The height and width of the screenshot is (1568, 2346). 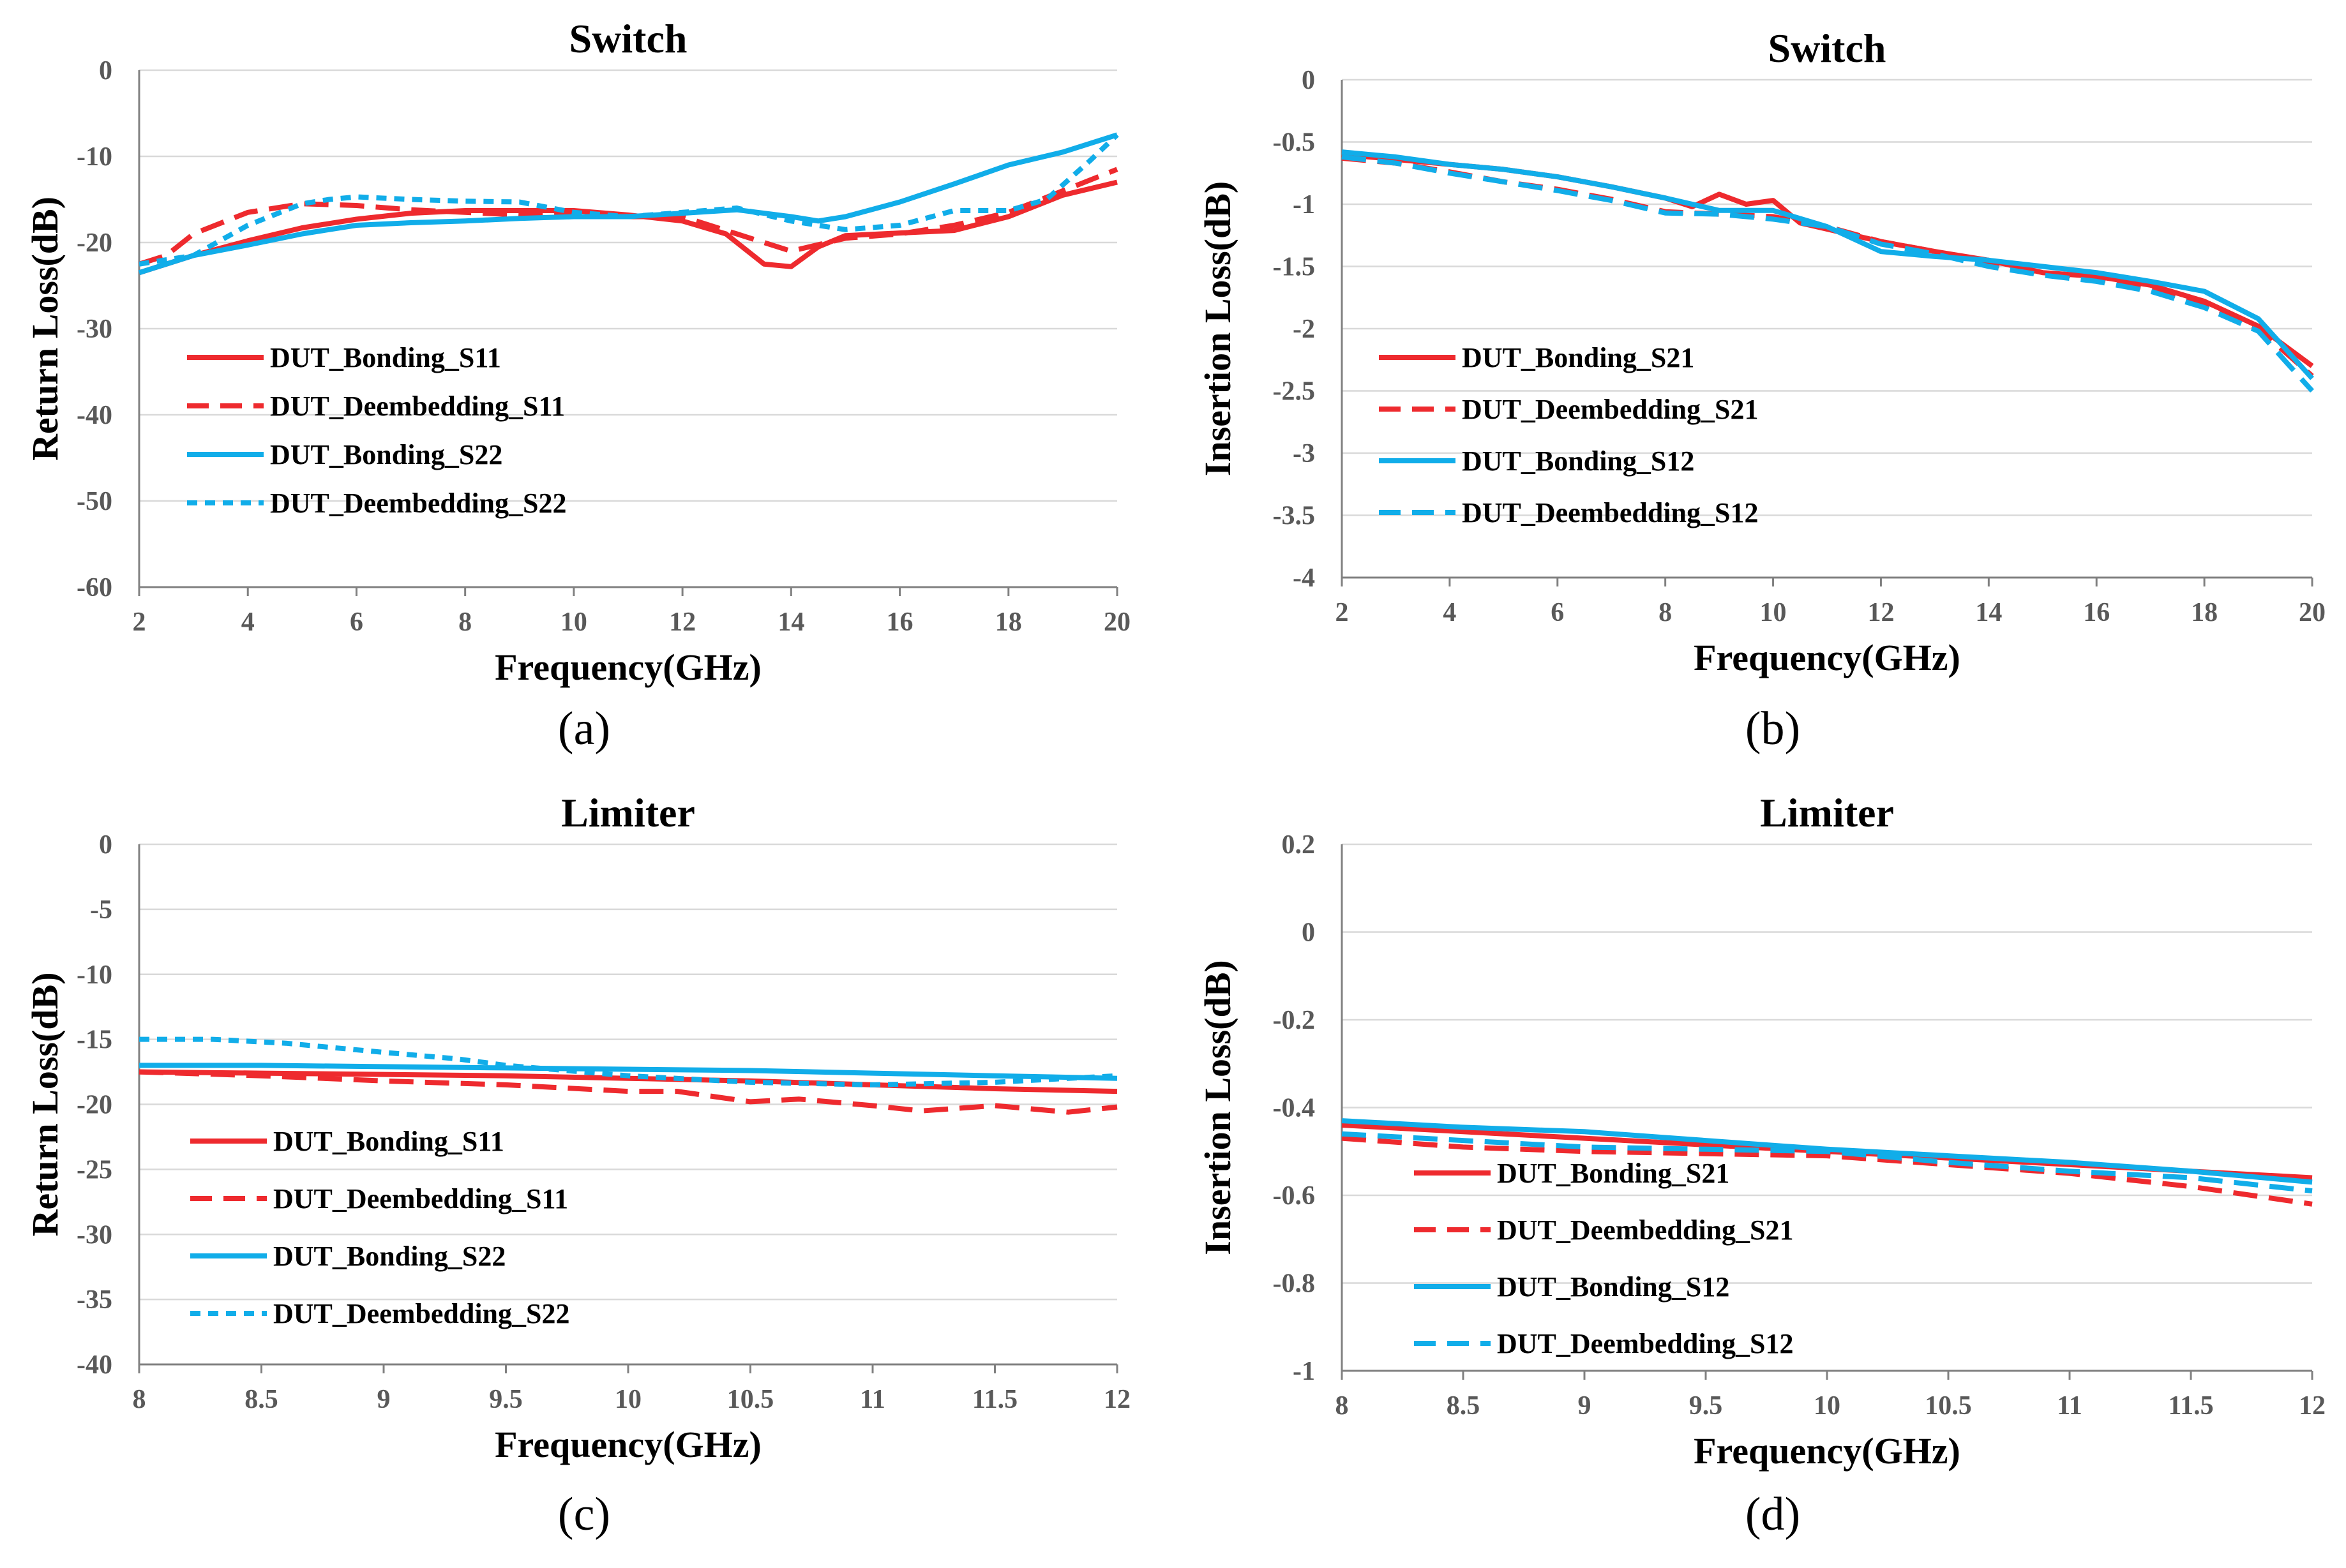 What do you see at coordinates (1294, 1284) in the screenshot?
I see `y-tick-label: -0.8` at bounding box center [1294, 1284].